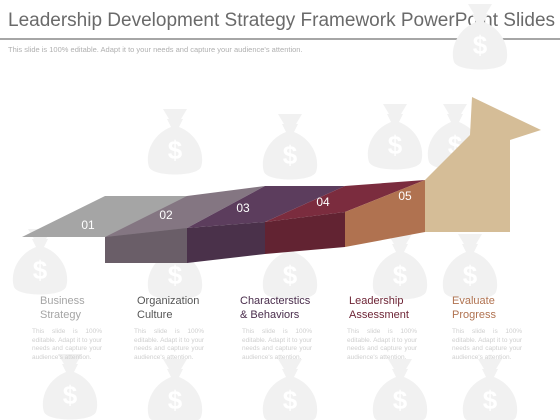  Describe the element at coordinates (166, 215) in the screenshot. I see `step-2-number: 02` at that location.